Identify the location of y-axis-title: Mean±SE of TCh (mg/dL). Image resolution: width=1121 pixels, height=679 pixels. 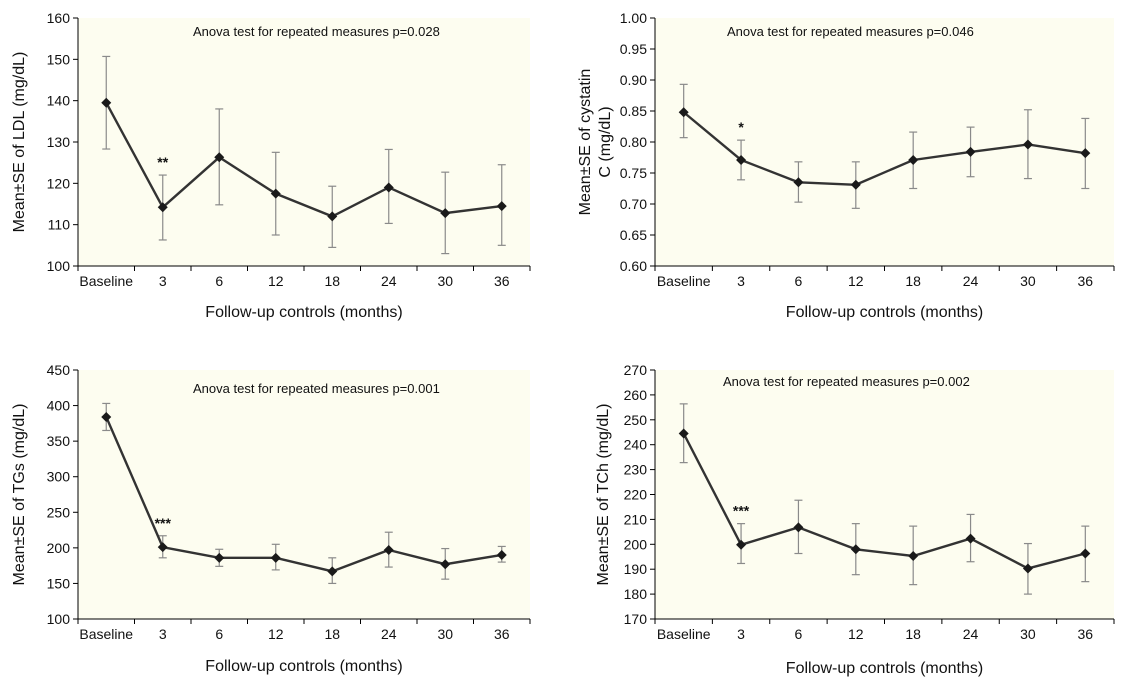
(603, 495).